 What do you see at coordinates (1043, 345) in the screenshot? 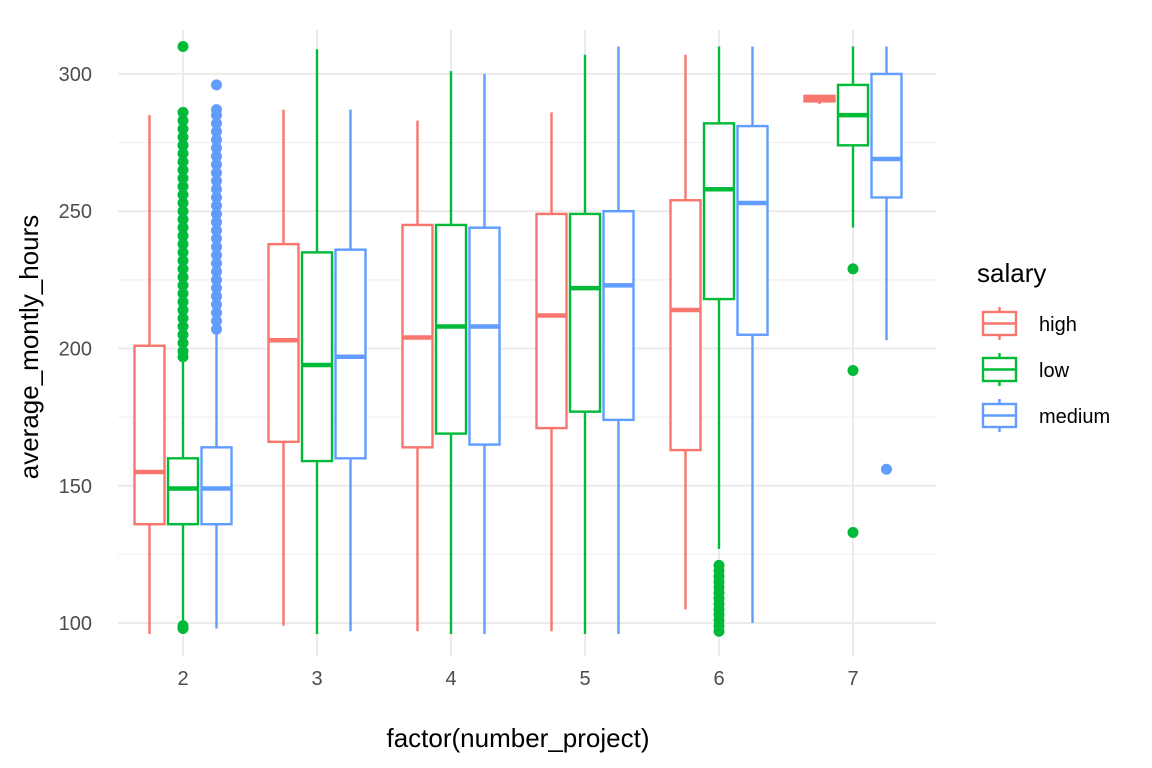
I see `legend: salary high low medium` at bounding box center [1043, 345].